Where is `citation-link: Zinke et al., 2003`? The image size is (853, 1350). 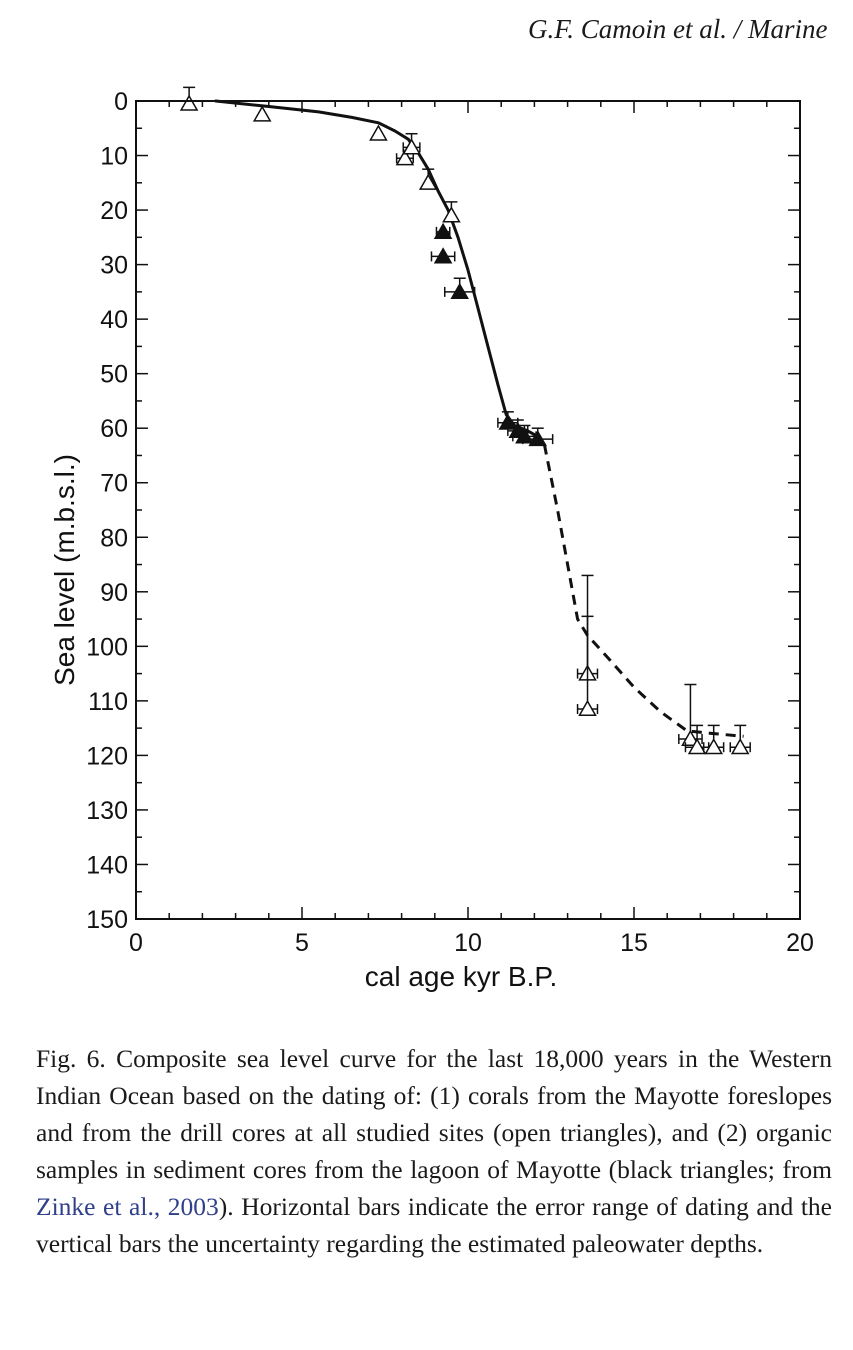 citation-link: Zinke et al., 2003 is located at coordinates (127, 1206).